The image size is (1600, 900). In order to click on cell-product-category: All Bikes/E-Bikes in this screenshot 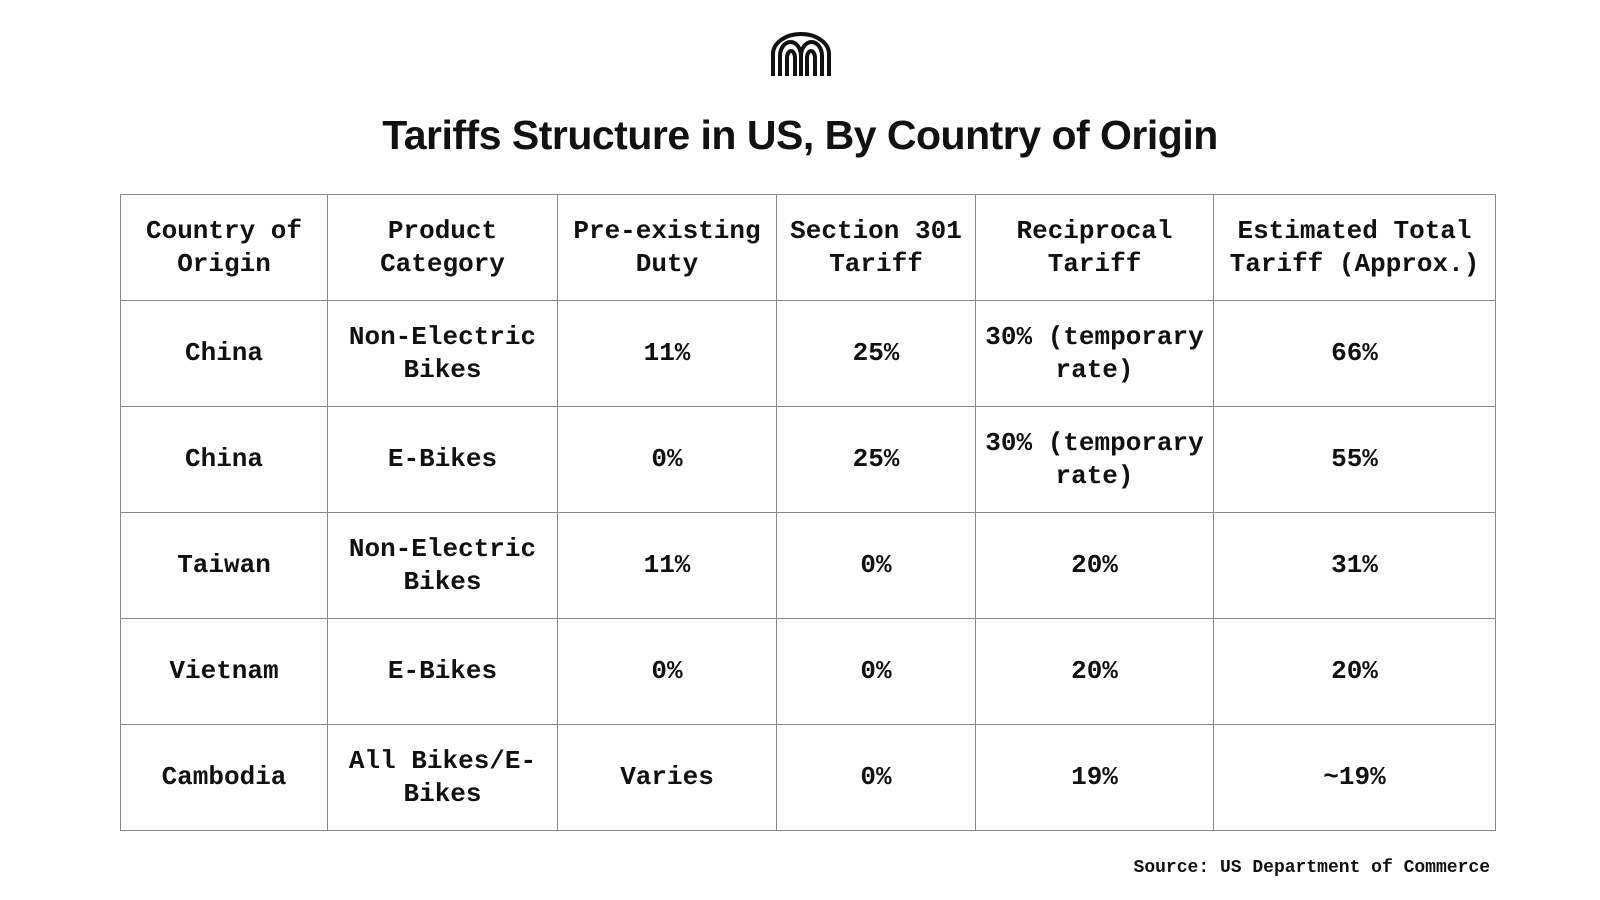, I will do `click(442, 777)`.